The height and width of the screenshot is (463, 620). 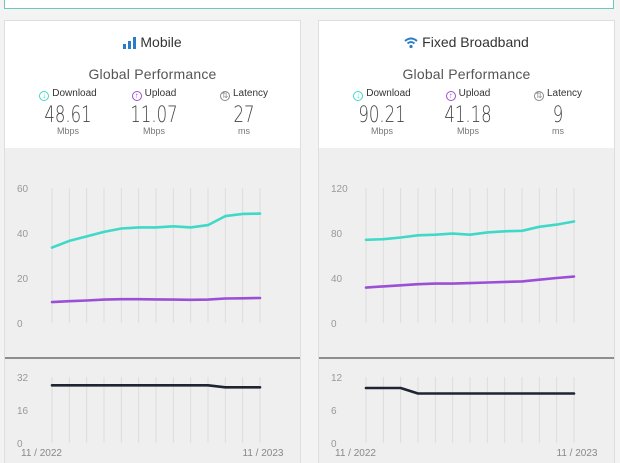 I want to click on search-bar-edge, so click(x=309, y=4).